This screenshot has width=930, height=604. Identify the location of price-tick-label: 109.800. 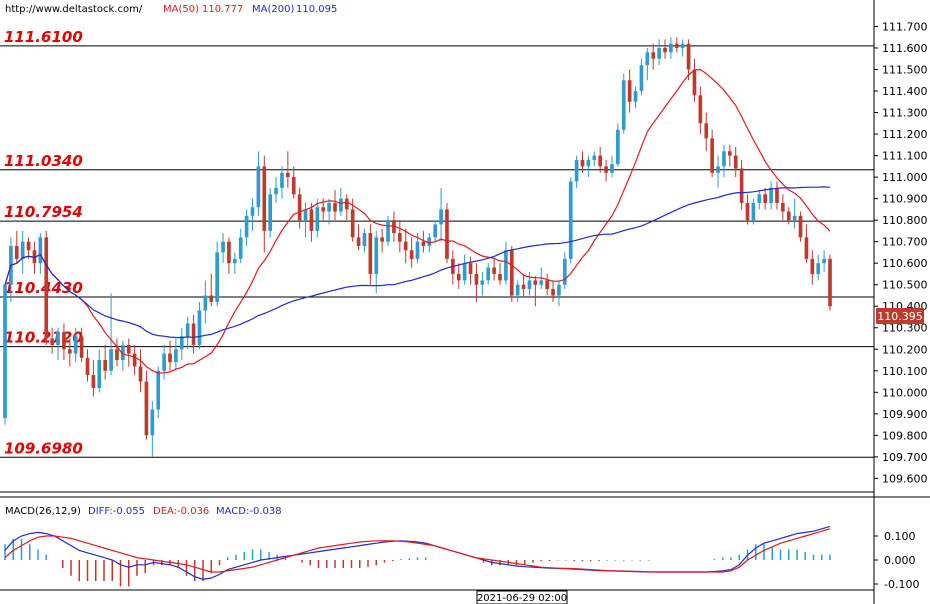
(905, 435).